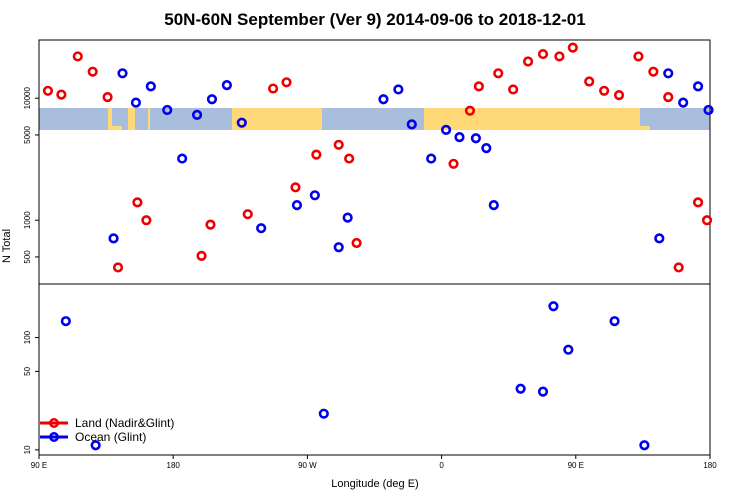 This screenshot has width=750, height=500. What do you see at coordinates (54, 437) in the screenshot?
I see `legend-marker-ocean` at bounding box center [54, 437].